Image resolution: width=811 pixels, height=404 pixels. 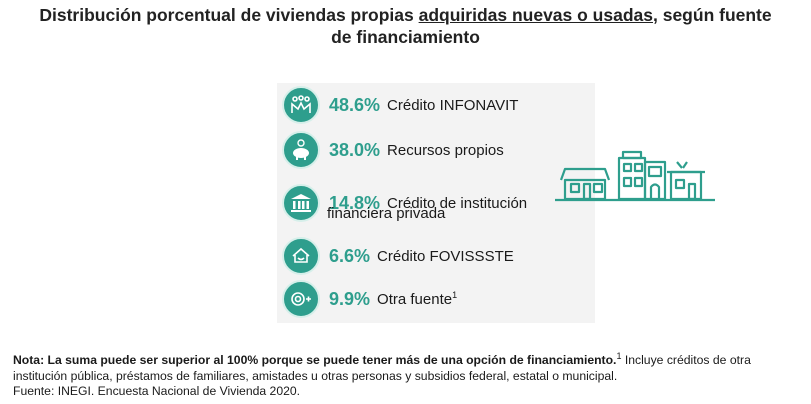 What do you see at coordinates (453, 105) in the screenshot?
I see `item-label: Crédito INFONAVIT` at bounding box center [453, 105].